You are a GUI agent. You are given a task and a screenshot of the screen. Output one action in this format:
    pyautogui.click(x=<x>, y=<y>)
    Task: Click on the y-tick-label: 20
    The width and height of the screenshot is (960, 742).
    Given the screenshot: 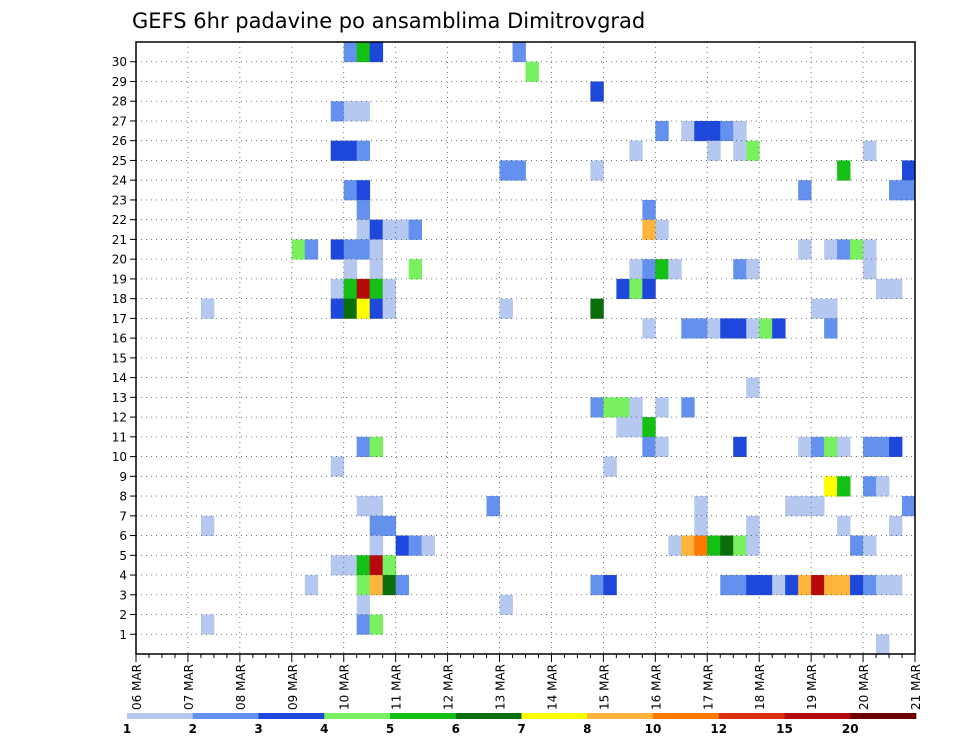 What is the action you would take?
    pyautogui.click(x=119, y=260)
    